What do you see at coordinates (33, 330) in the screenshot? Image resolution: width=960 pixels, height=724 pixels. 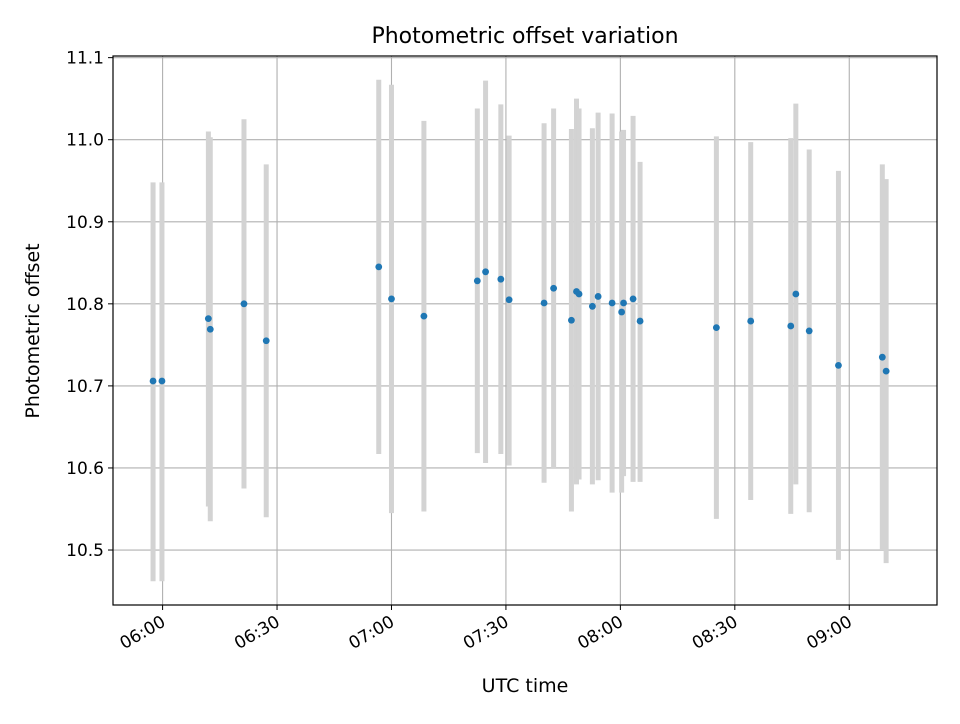 I see `y-axis-label: Photometric offset` at bounding box center [33, 330].